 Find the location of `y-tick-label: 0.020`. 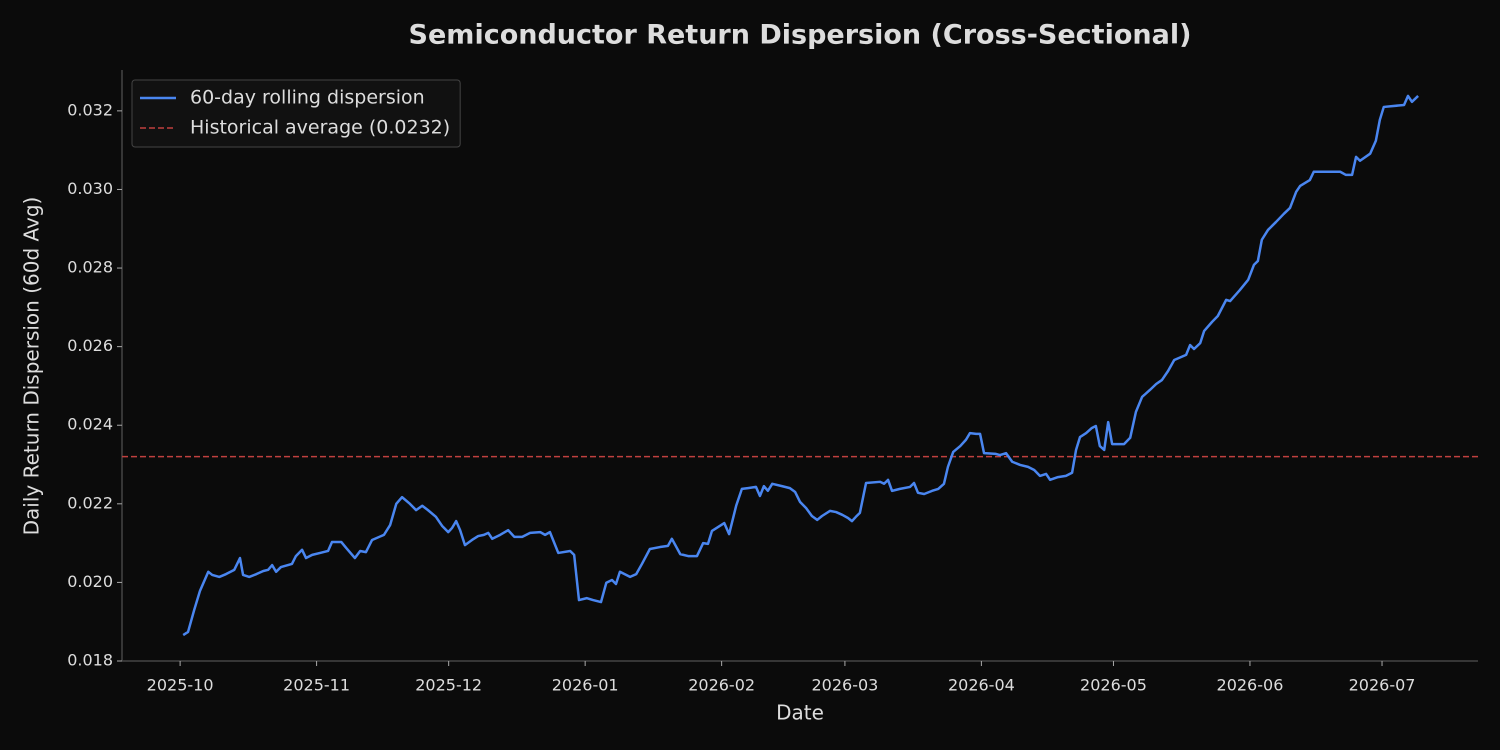

y-tick-label: 0.020 is located at coordinates (90, 581).